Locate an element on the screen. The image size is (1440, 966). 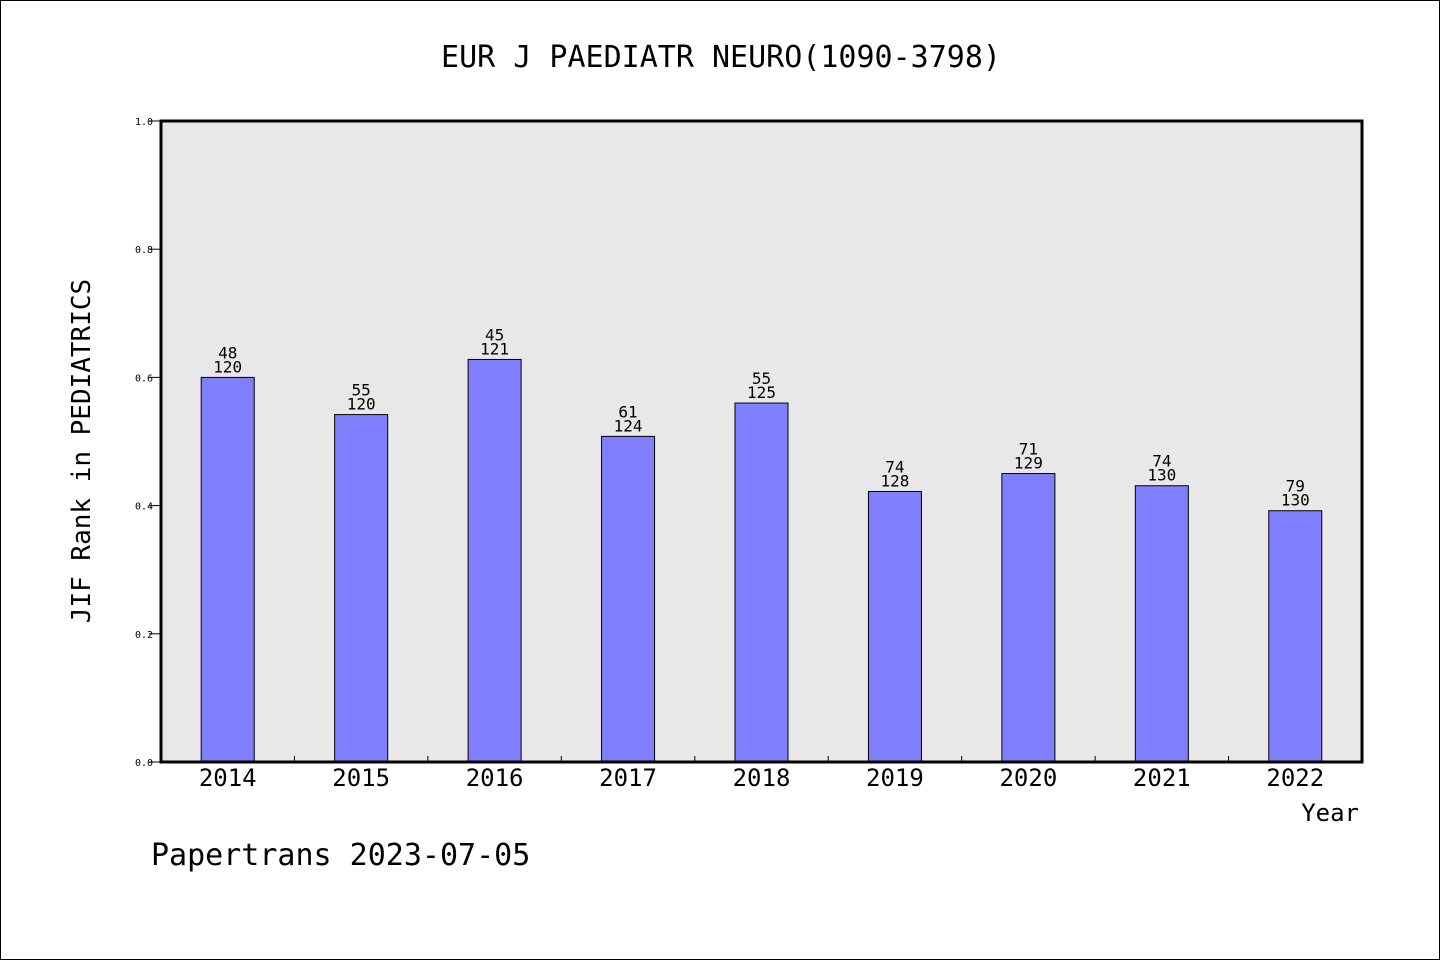
bar-2019 is located at coordinates (894, 626).